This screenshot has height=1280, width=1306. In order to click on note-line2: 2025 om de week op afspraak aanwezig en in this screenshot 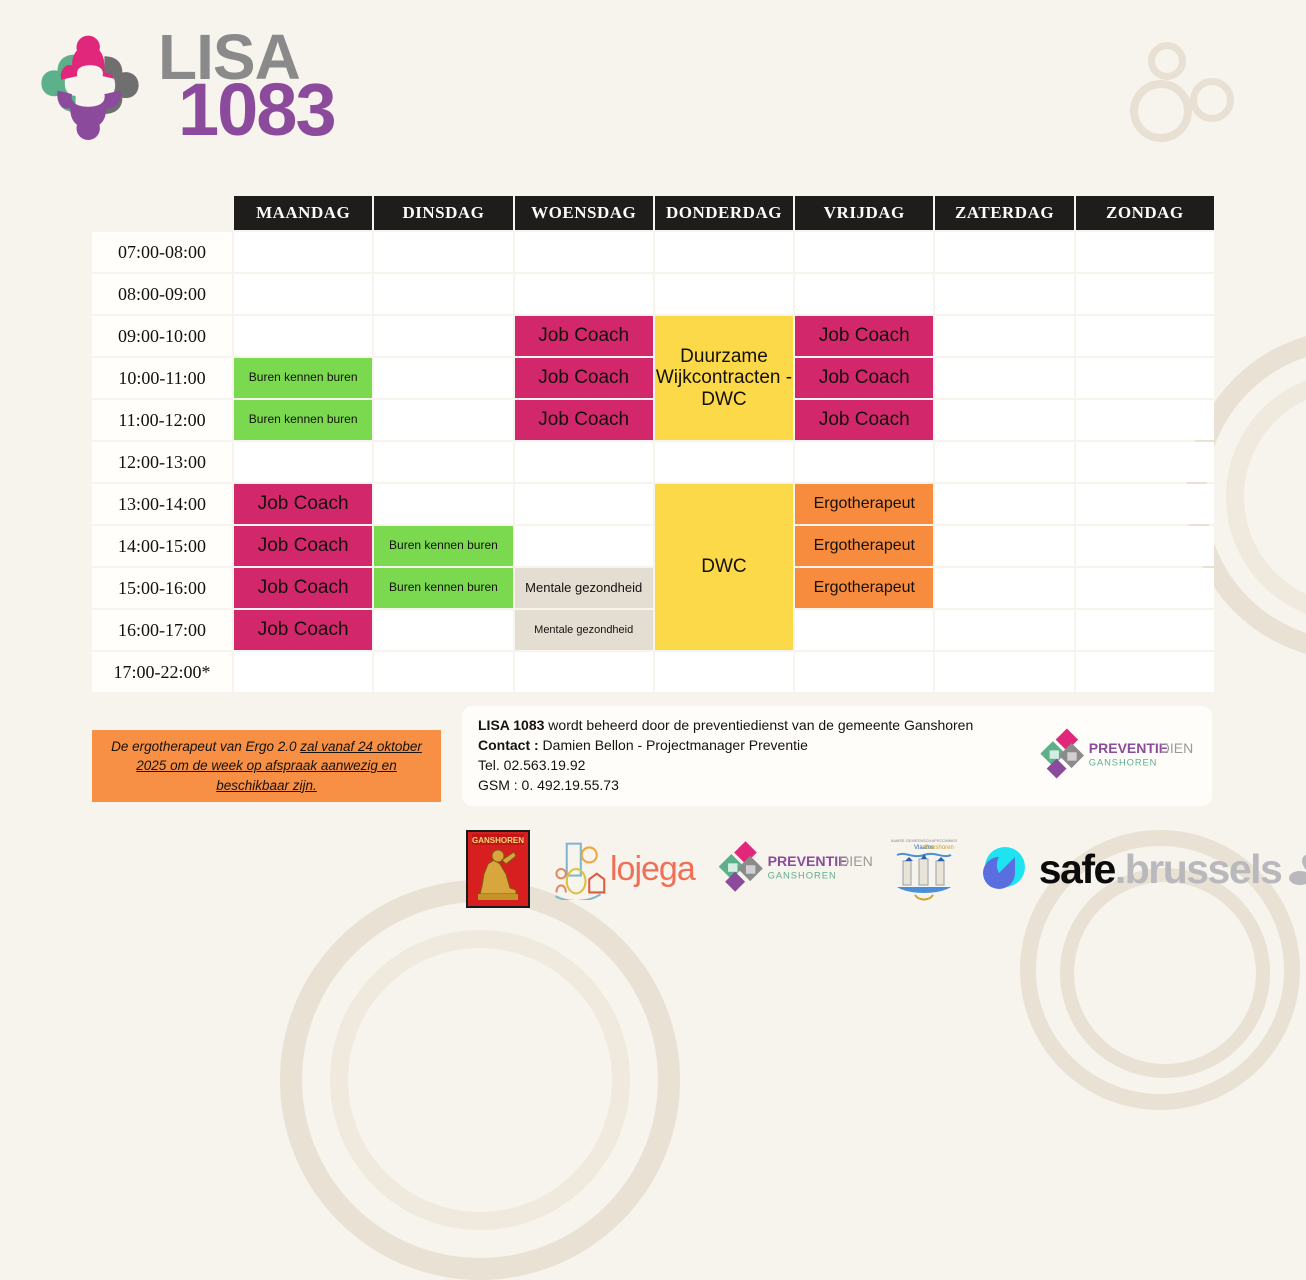, I will do `click(266, 766)`.